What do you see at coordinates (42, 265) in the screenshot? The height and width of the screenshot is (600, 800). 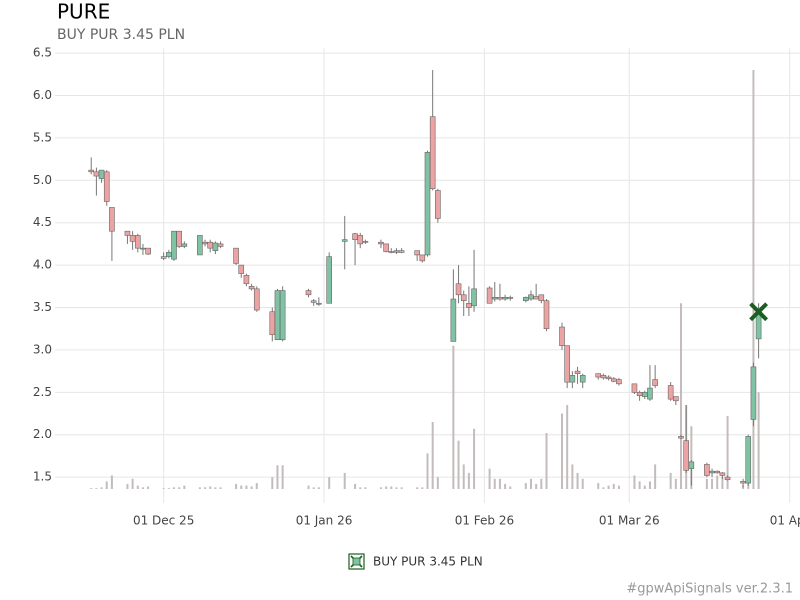 I see `y-tick-label: 4.0` at bounding box center [42, 265].